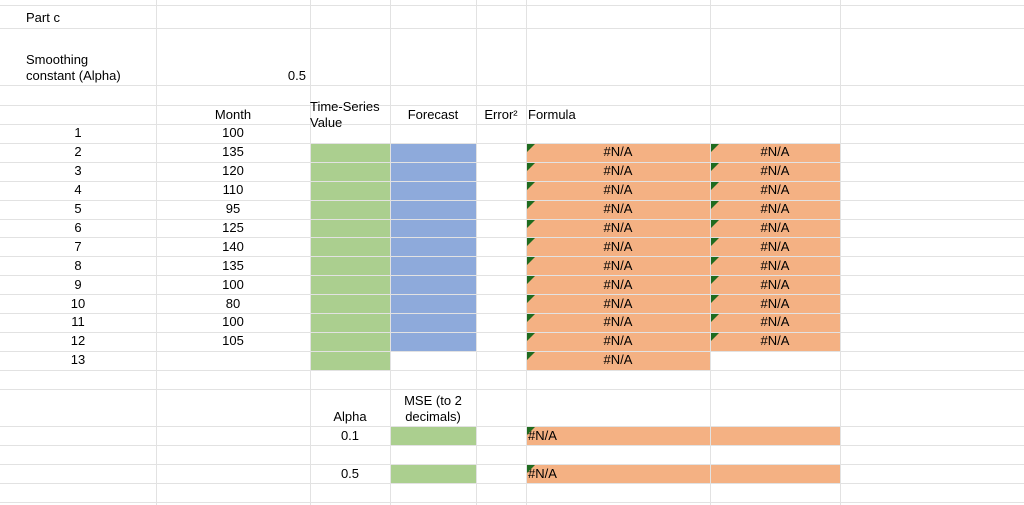 This screenshot has width=1024, height=505. I want to click on month: 3, so click(78, 171).